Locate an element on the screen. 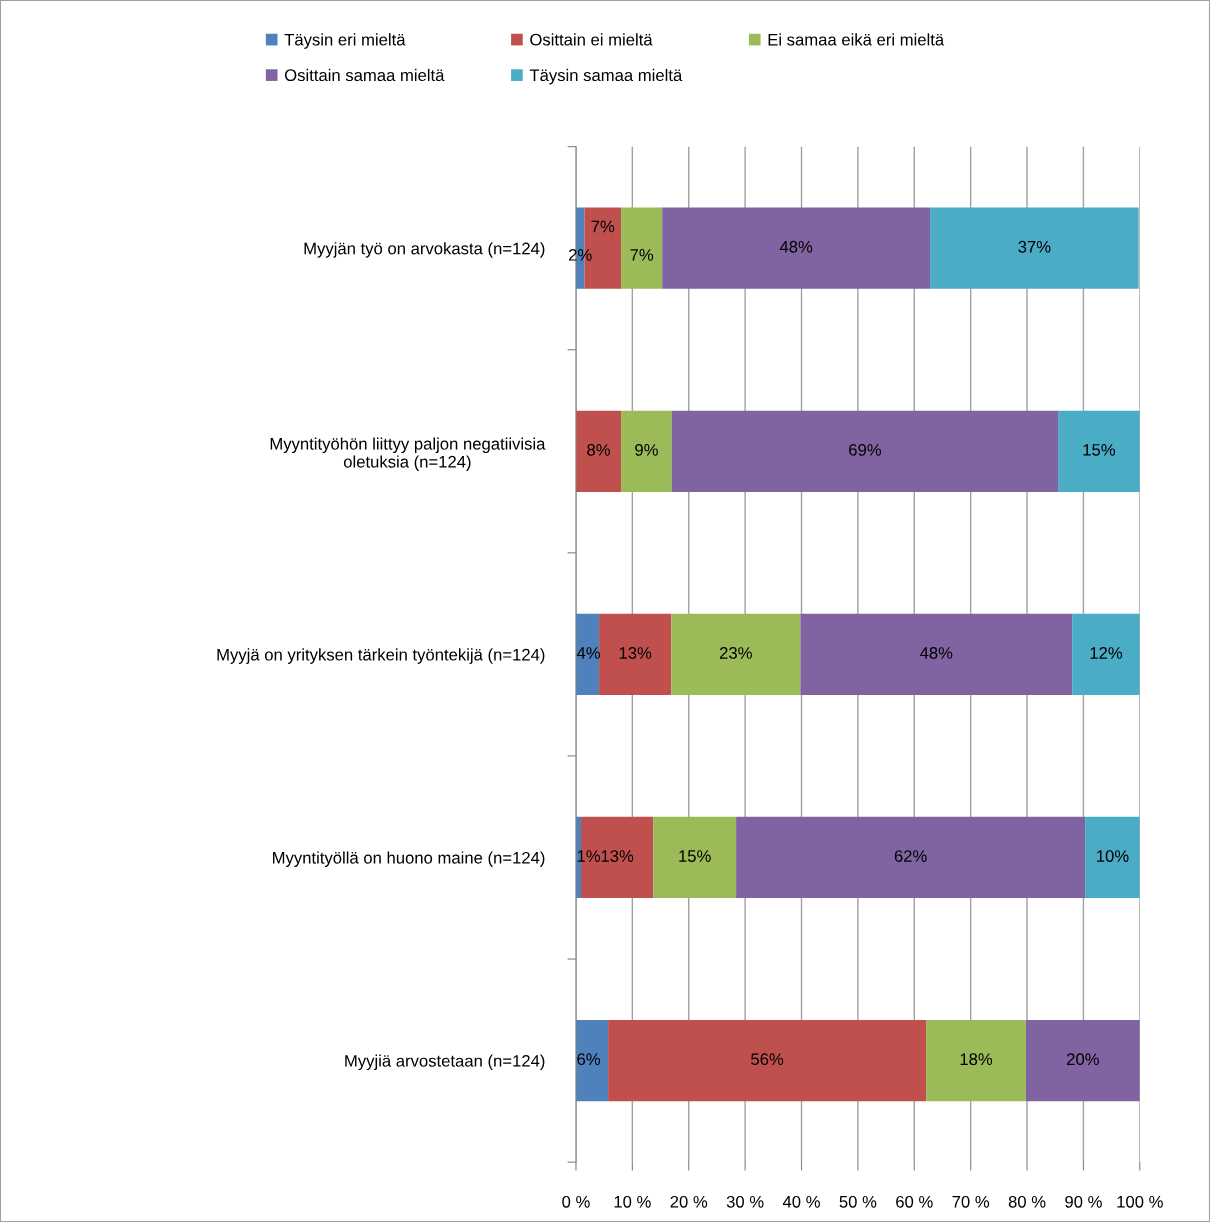  data-label: 8% is located at coordinates (598, 449).